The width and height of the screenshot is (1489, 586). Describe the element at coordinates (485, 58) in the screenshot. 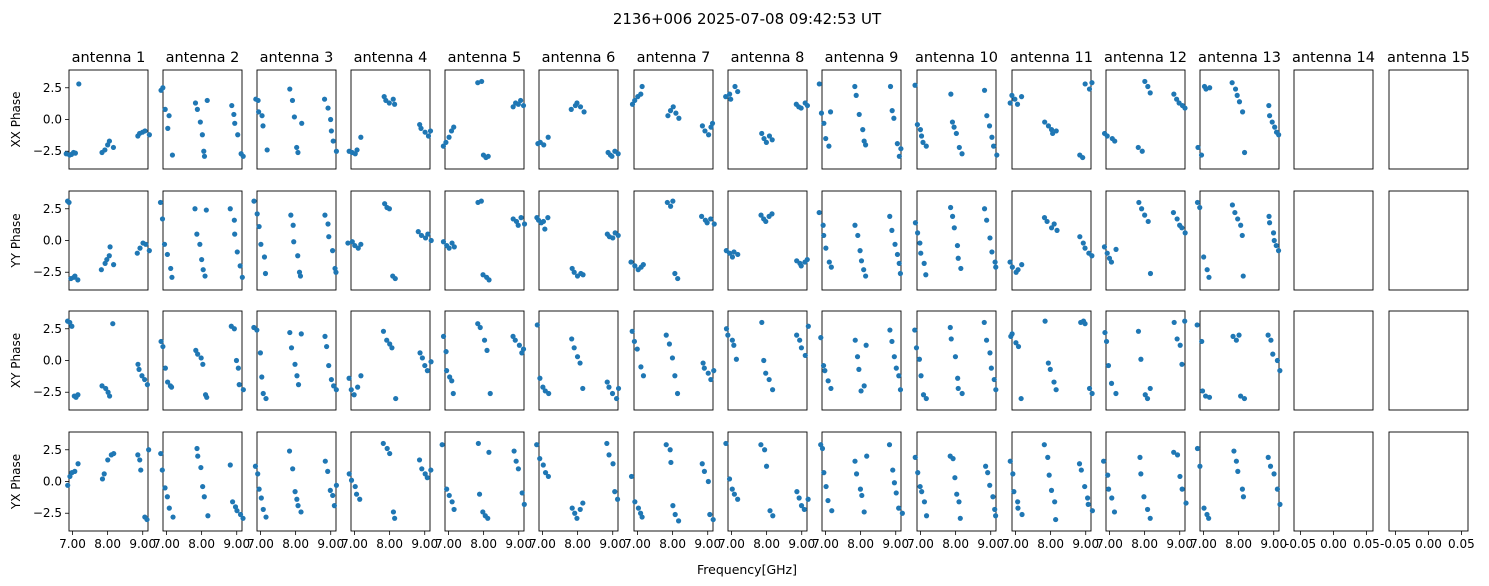

I see `panel-title-antenna-5: antenna 5` at that location.